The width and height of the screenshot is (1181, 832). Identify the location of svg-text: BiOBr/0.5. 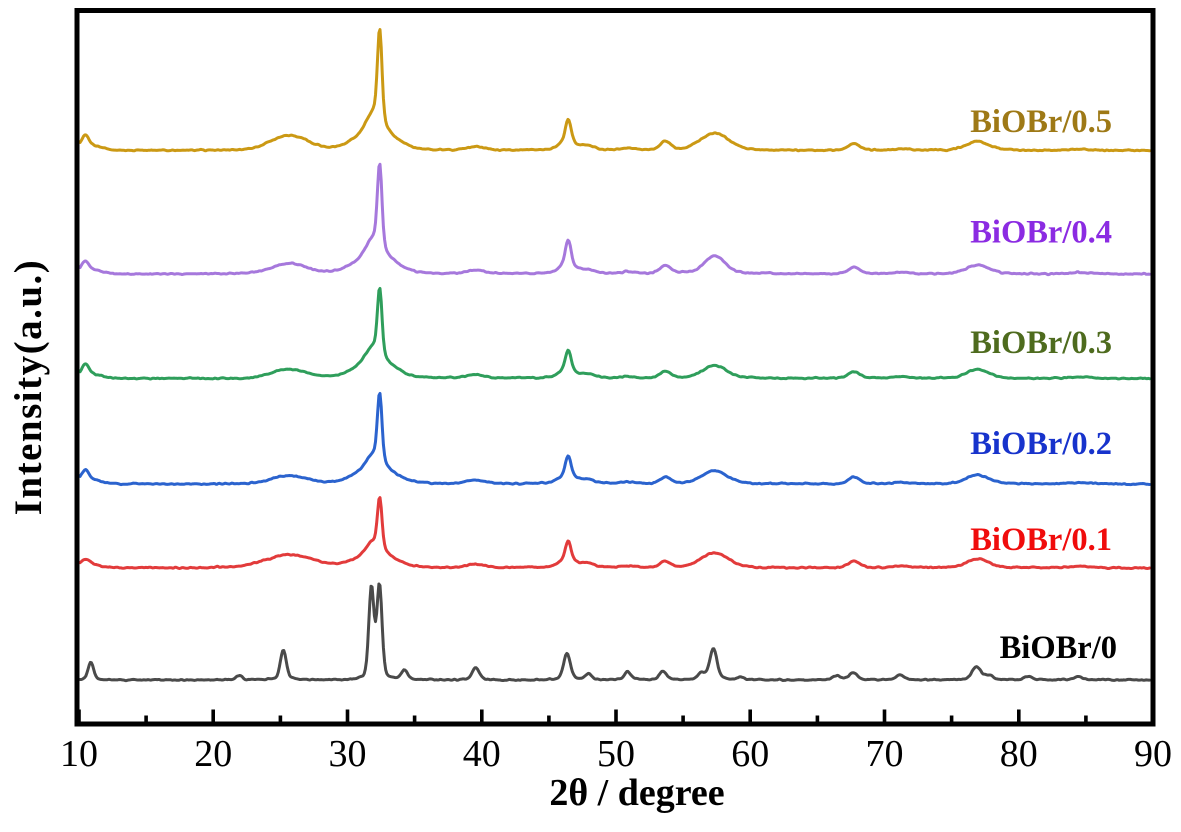
(1041, 122).